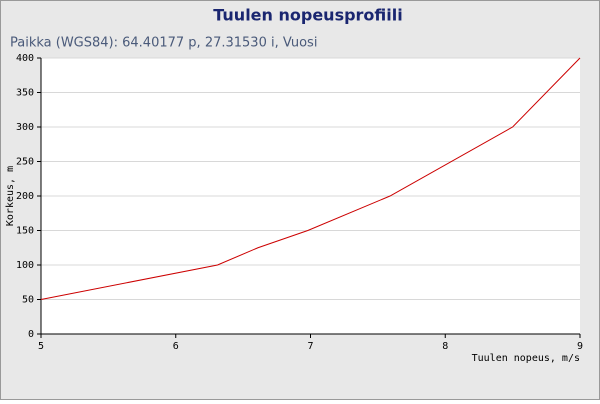 Image resolution: width=600 pixels, height=404 pixels. I want to click on y-tick-label: 150, so click(25, 231).